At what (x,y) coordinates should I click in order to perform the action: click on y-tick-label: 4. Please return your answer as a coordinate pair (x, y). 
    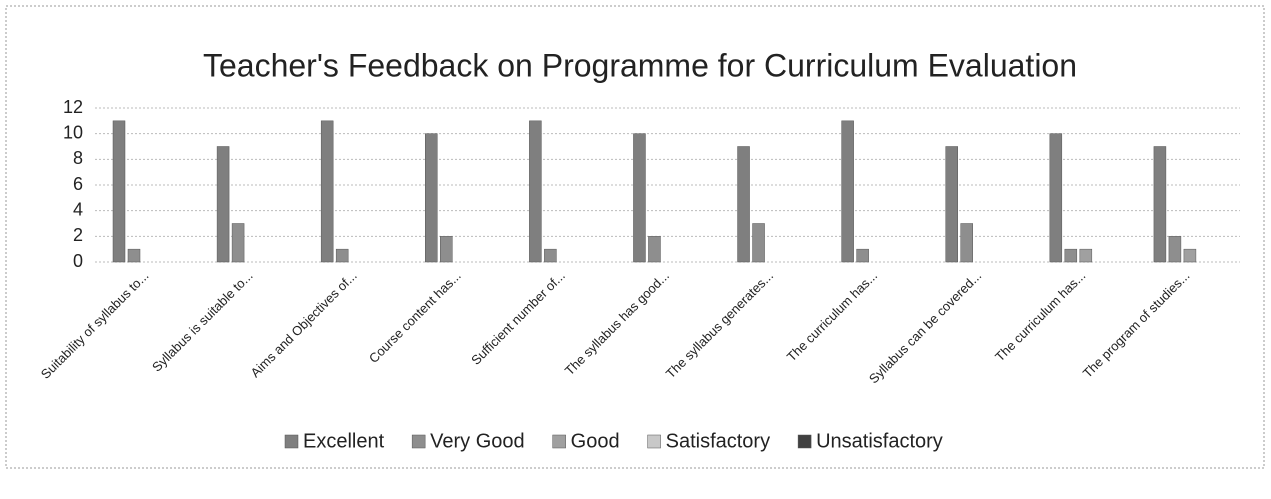
    Looking at the image, I should click on (78, 209).